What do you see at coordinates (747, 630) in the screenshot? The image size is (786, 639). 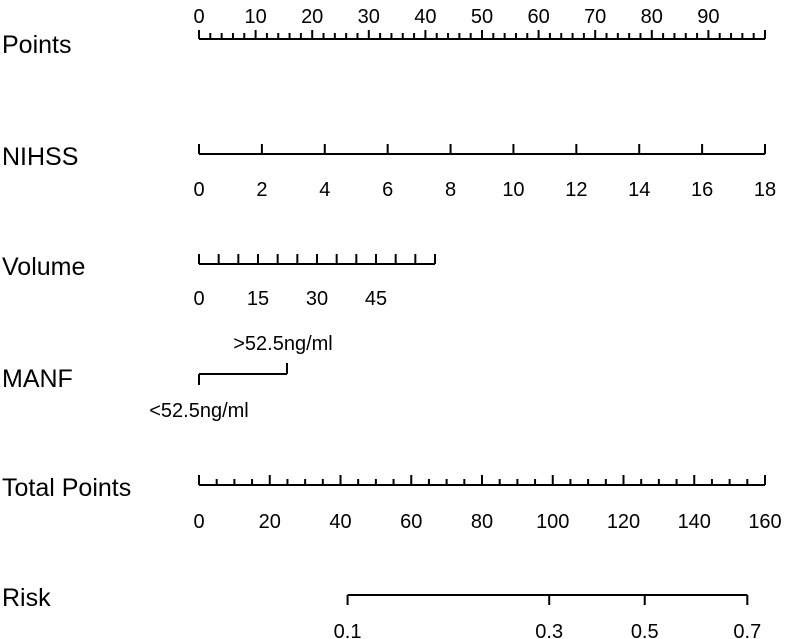 I see `tick-label: 0.7` at bounding box center [747, 630].